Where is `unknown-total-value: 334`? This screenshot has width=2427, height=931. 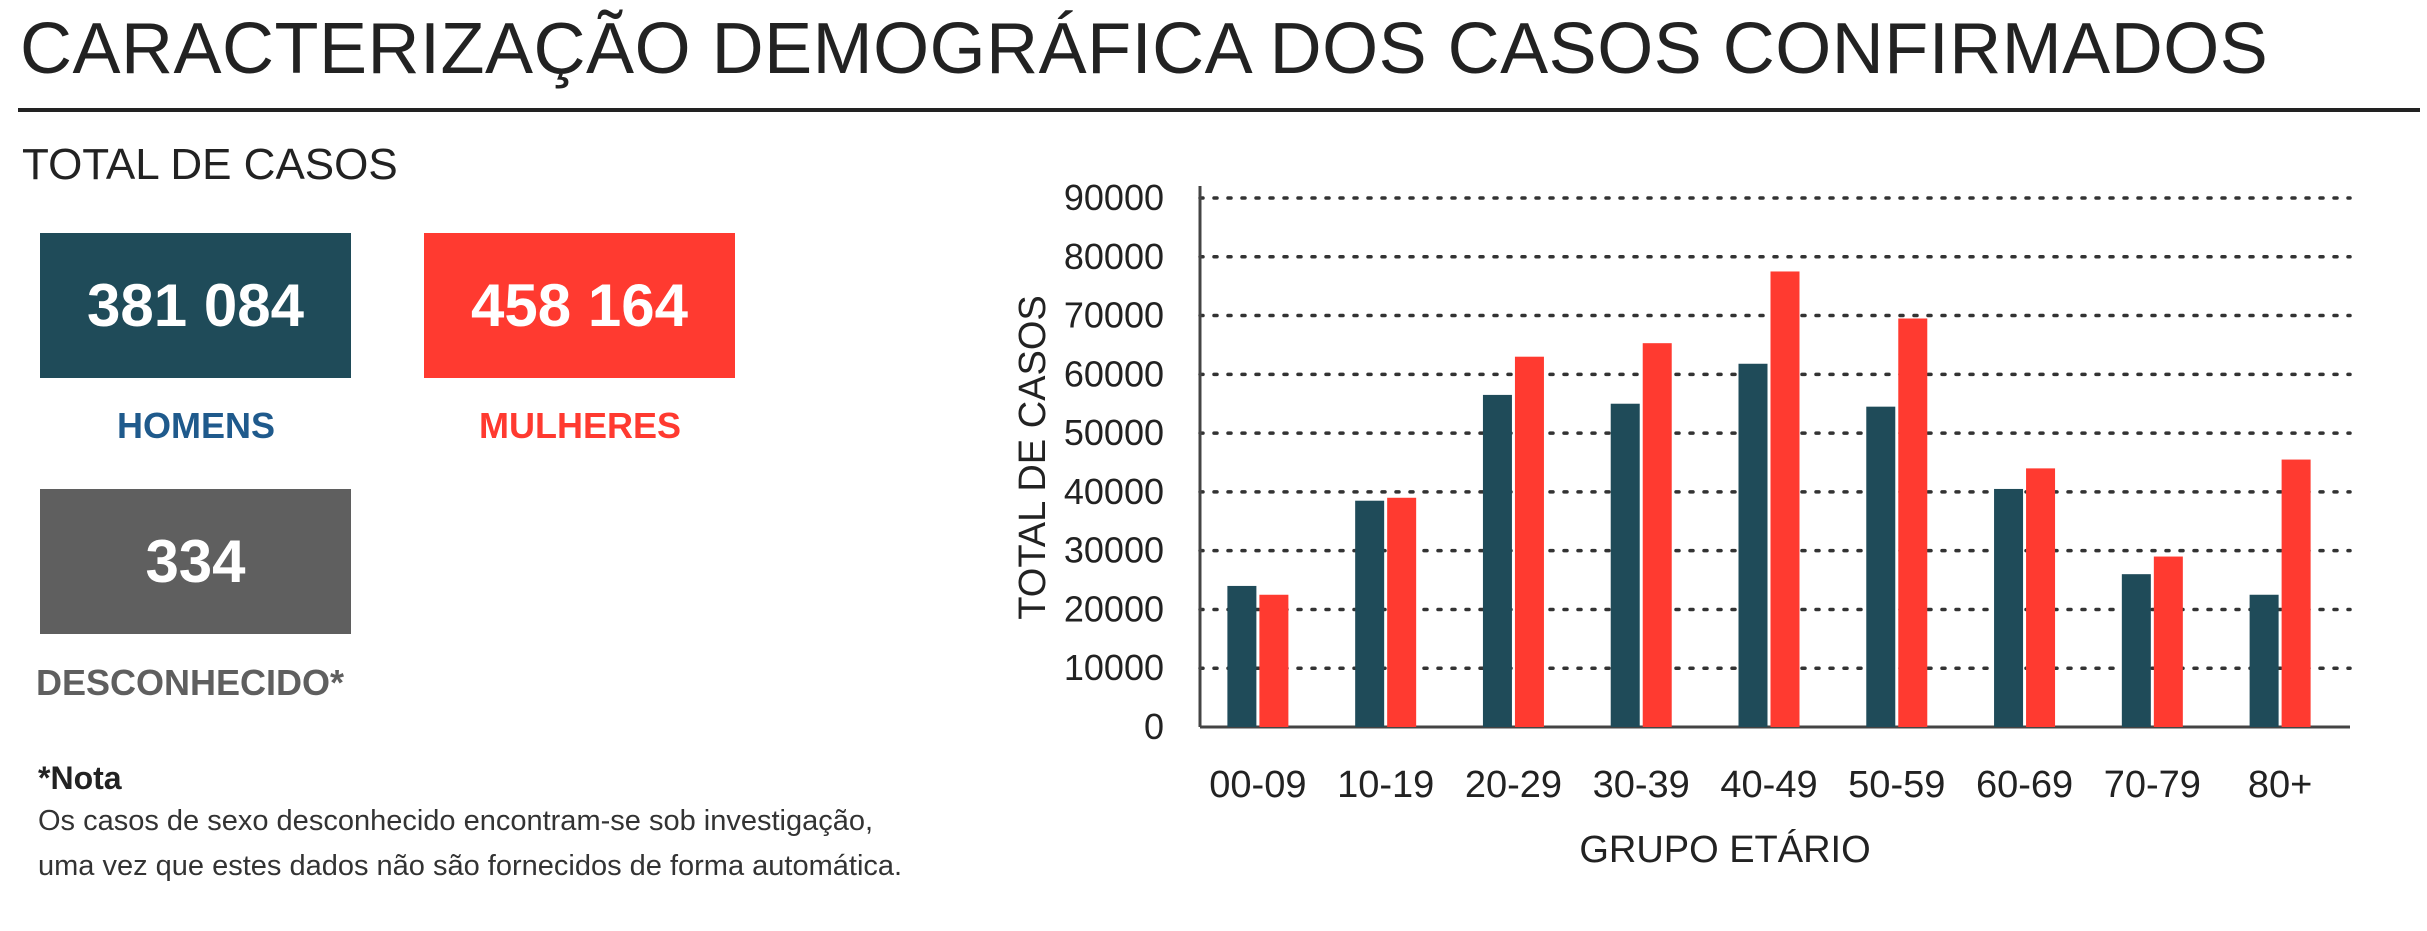 unknown-total-value: 334 is located at coordinates (195, 561).